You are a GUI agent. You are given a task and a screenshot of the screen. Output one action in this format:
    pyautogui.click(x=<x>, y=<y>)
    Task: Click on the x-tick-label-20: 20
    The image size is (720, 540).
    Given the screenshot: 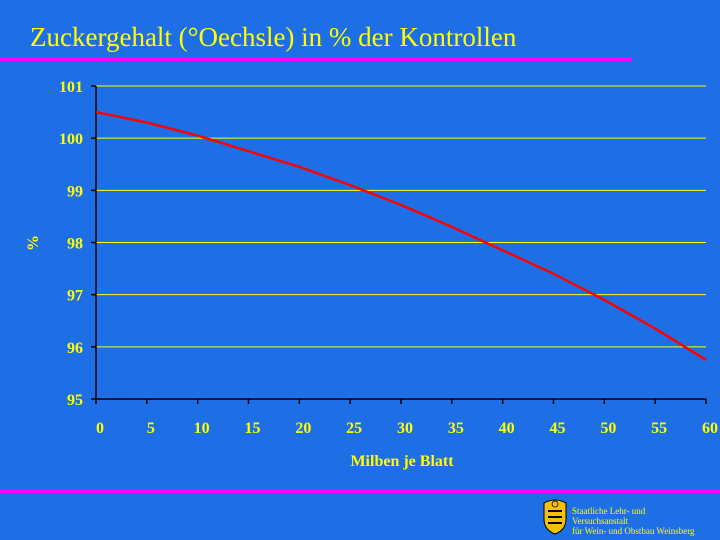 What is the action you would take?
    pyautogui.click(x=303, y=428)
    